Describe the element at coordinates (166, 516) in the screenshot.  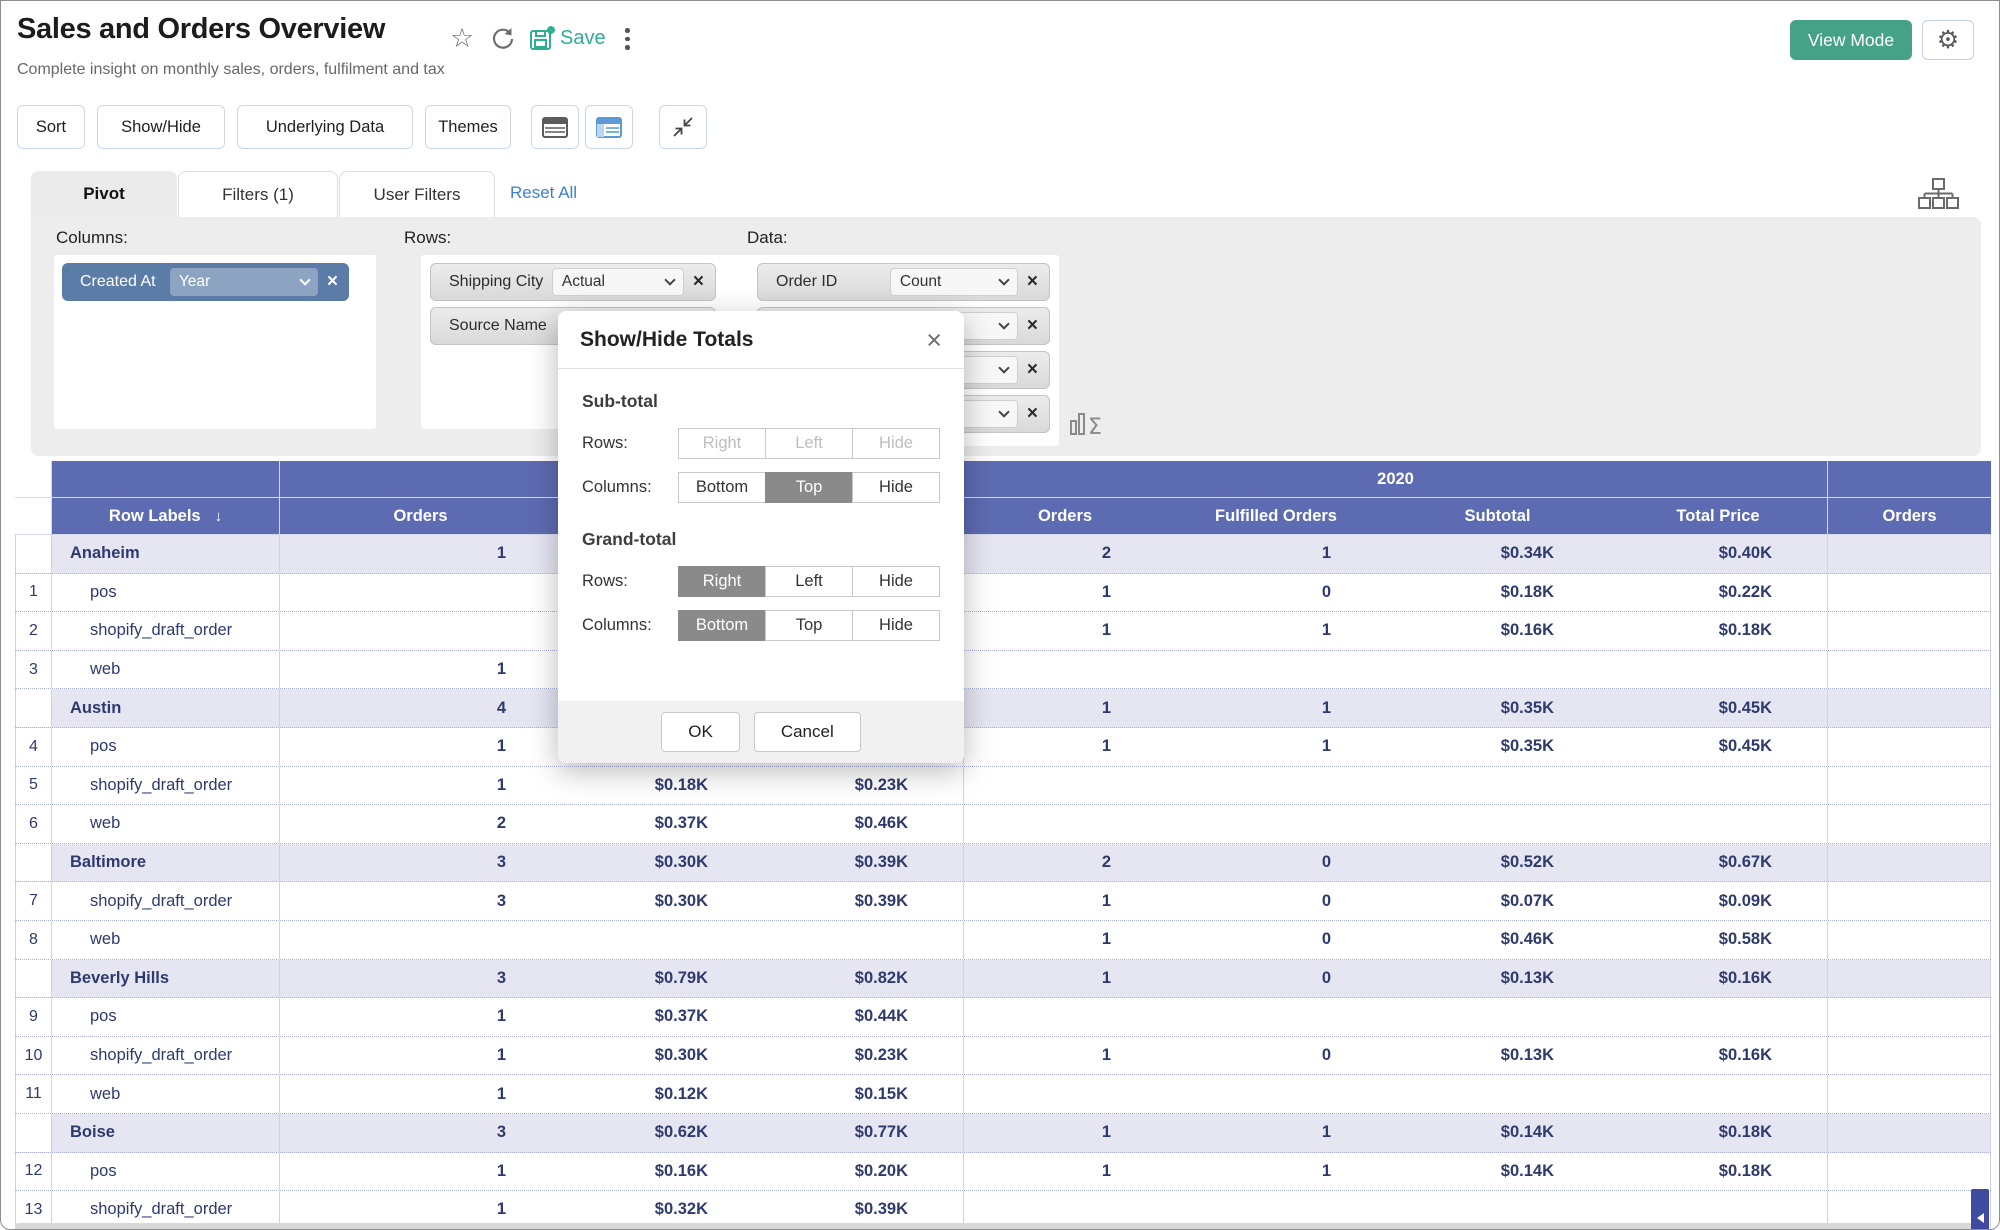
I see `row-labels-header: Row Labels ↓` at that location.